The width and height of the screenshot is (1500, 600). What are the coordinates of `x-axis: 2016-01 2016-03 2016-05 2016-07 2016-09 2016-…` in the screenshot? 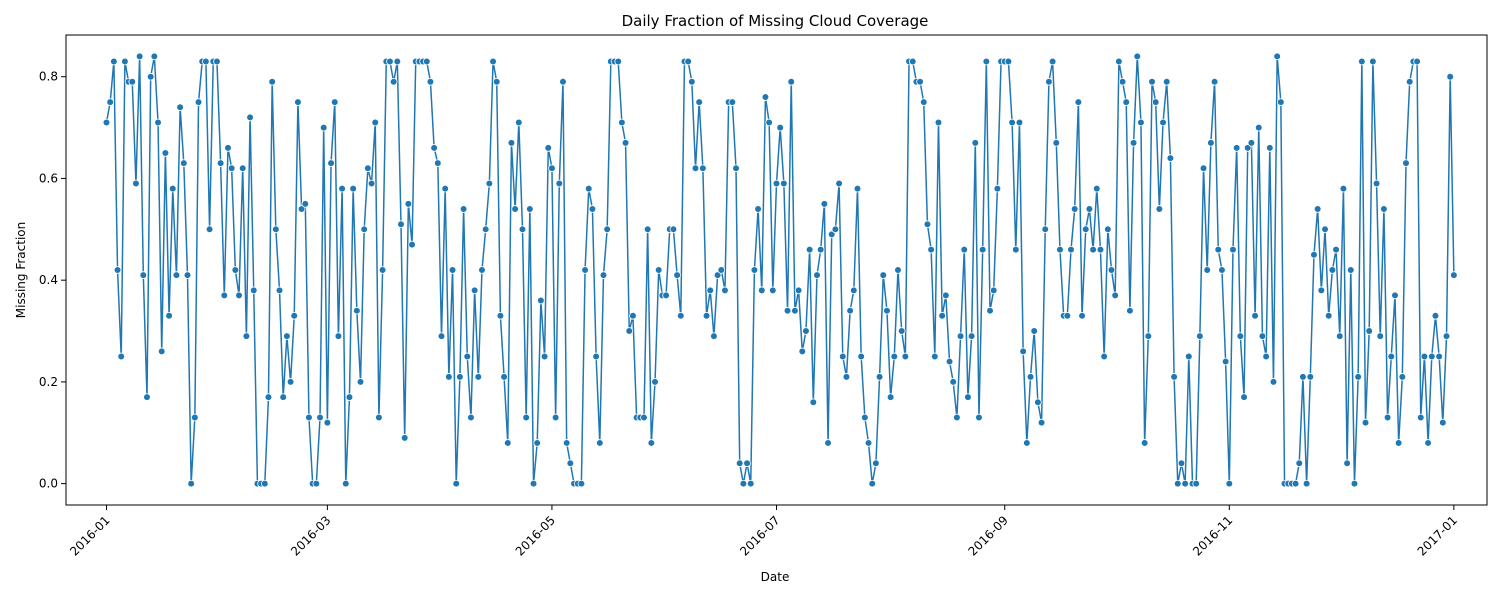 It's located at (763, 532).